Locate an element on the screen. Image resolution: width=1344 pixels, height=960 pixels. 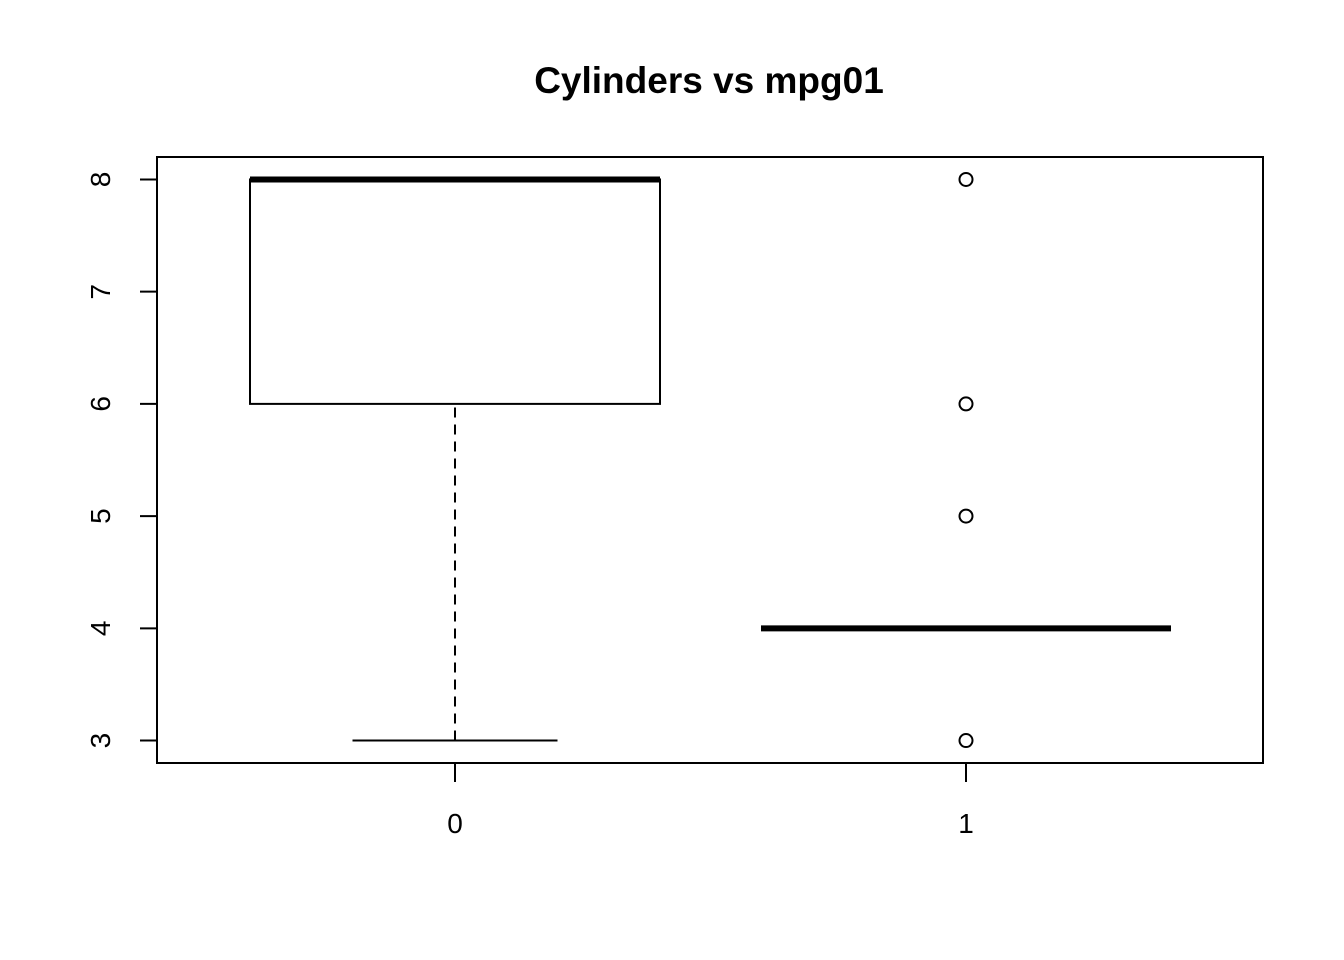
y-axis: 3 4 5 6 7 8 is located at coordinates (121, 460).